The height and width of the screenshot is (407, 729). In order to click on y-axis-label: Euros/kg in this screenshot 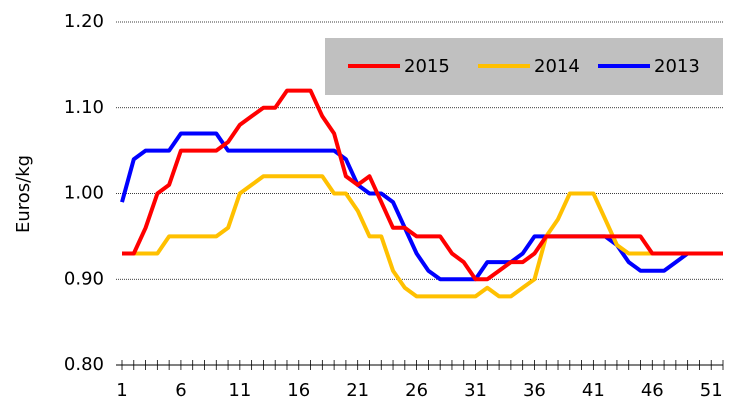, I will do `click(23, 194)`.